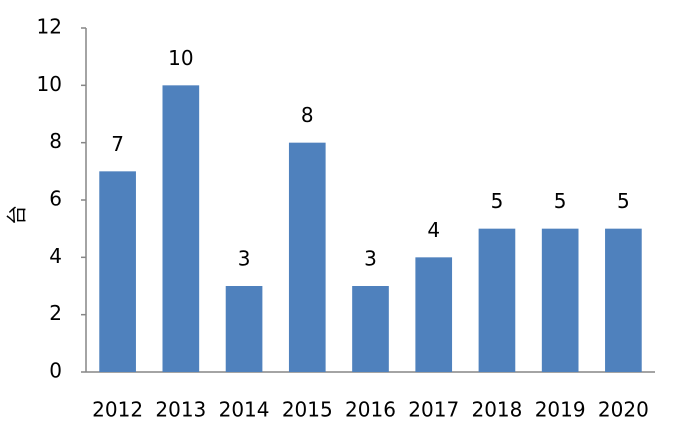 This screenshot has width=679, height=430. I want to click on x-tick-label: 2015, so click(307, 410).